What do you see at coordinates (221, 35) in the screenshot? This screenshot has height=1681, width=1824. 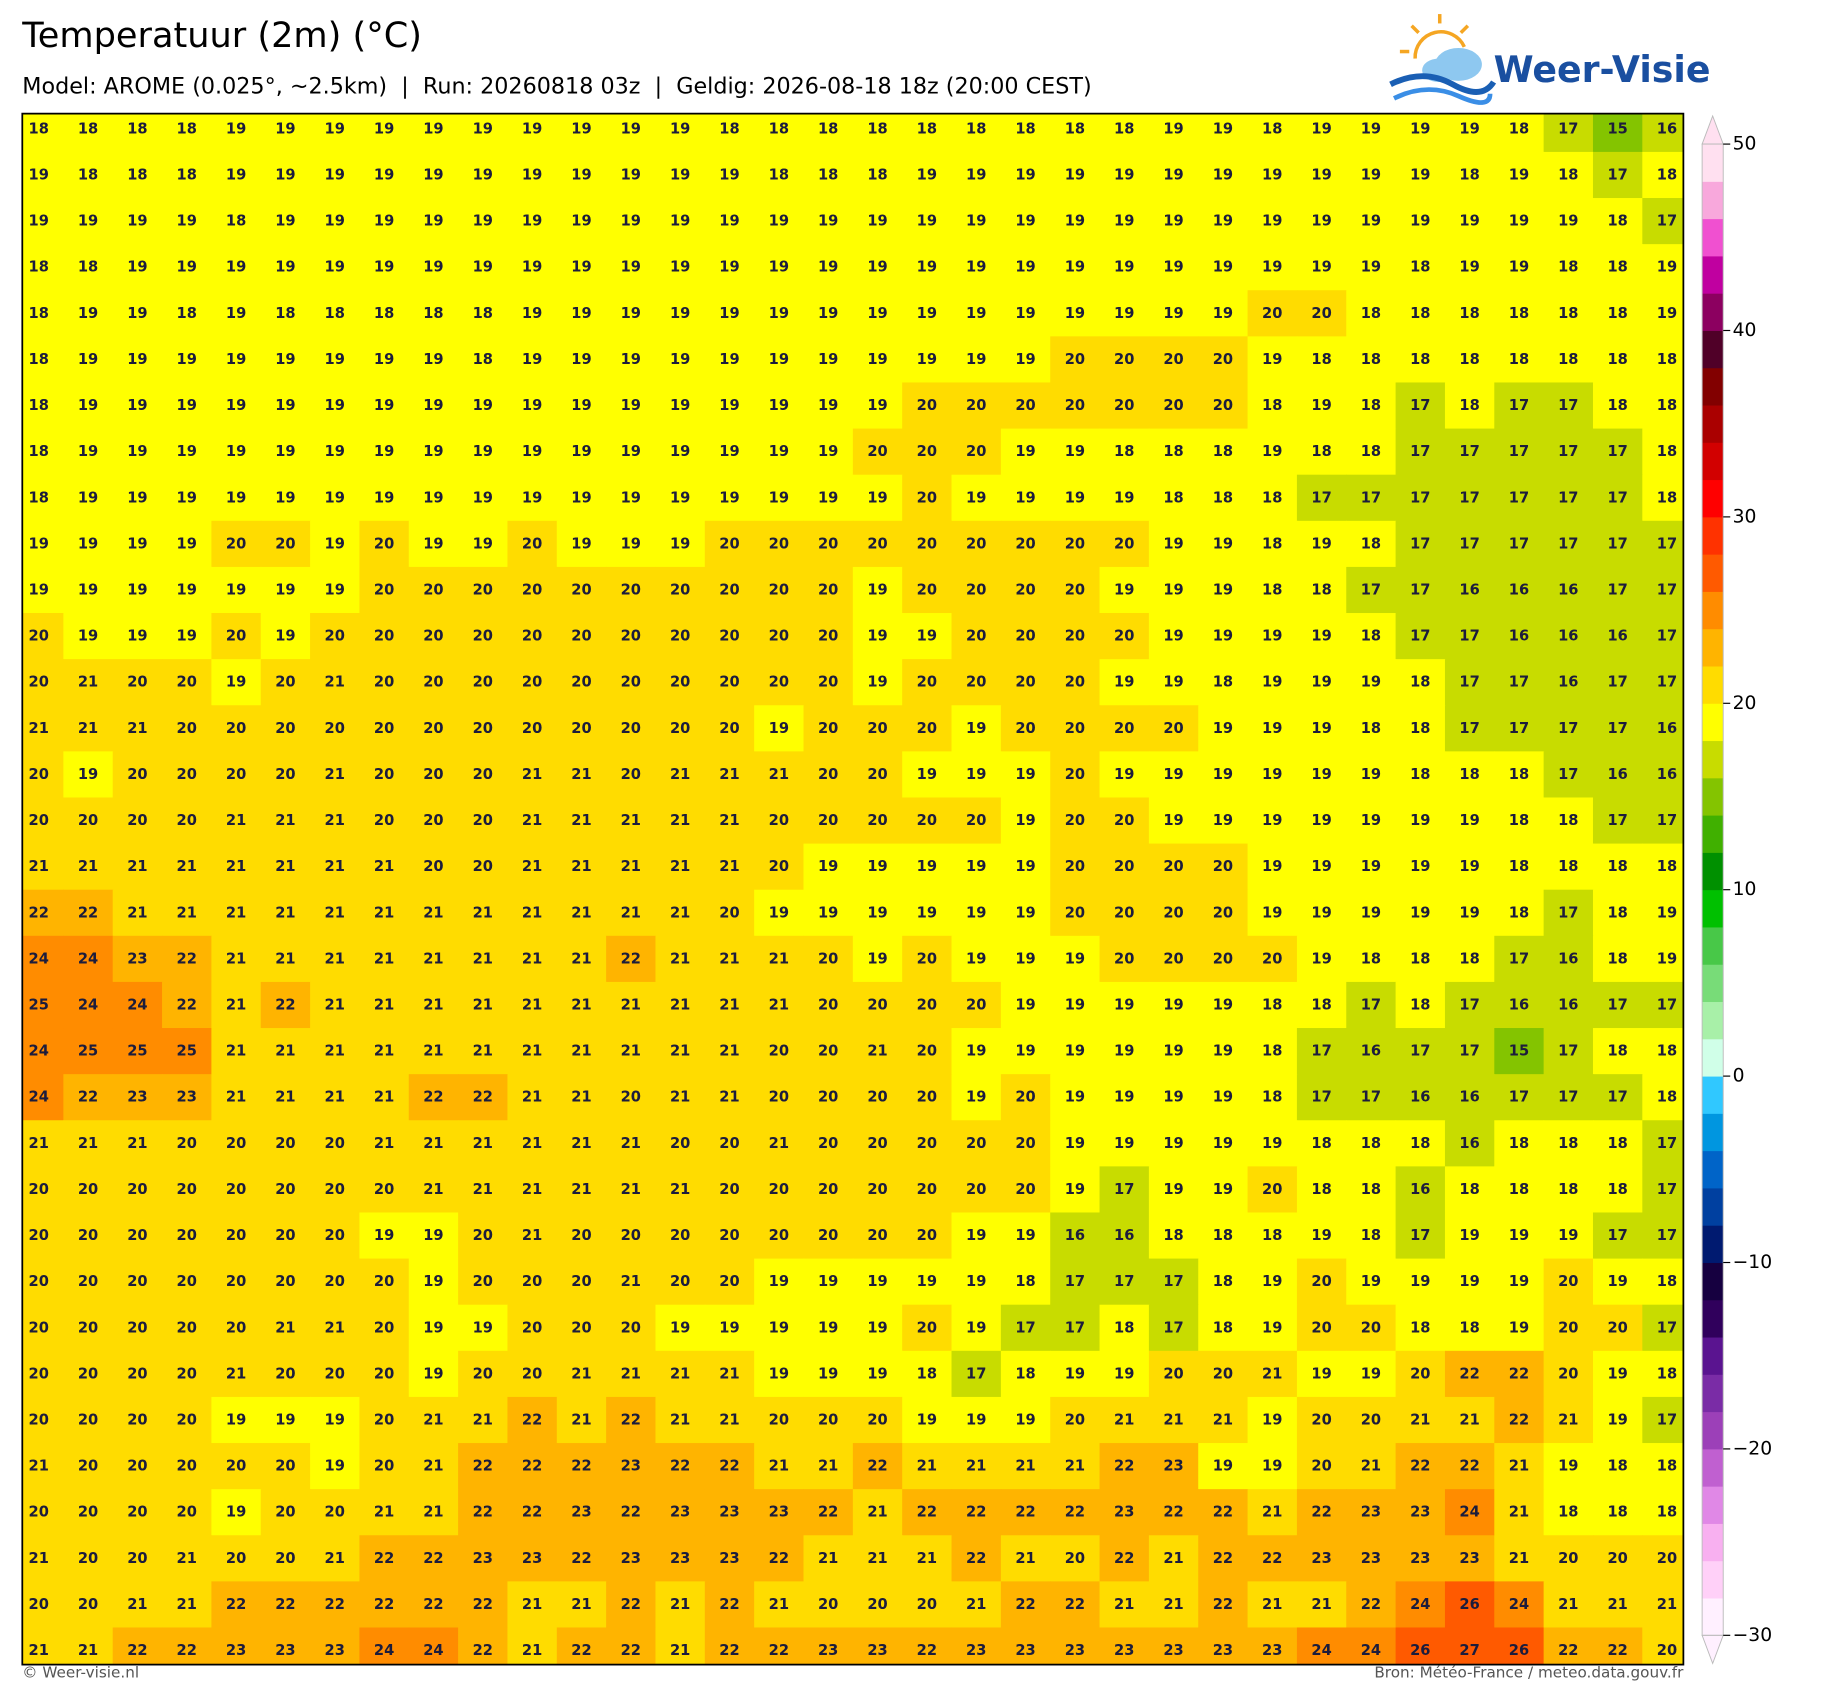 I see `title: Temperatuur (2m) (°C)` at bounding box center [221, 35].